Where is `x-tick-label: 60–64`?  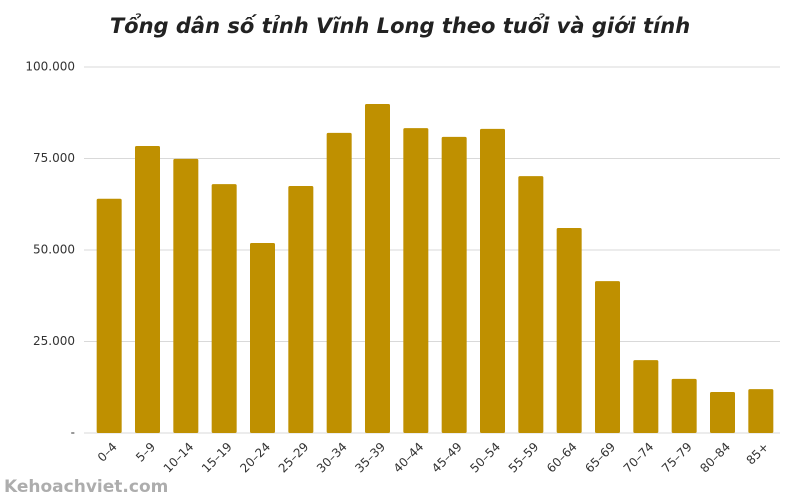 x-tick-label: 60–64 is located at coordinates (562, 458).